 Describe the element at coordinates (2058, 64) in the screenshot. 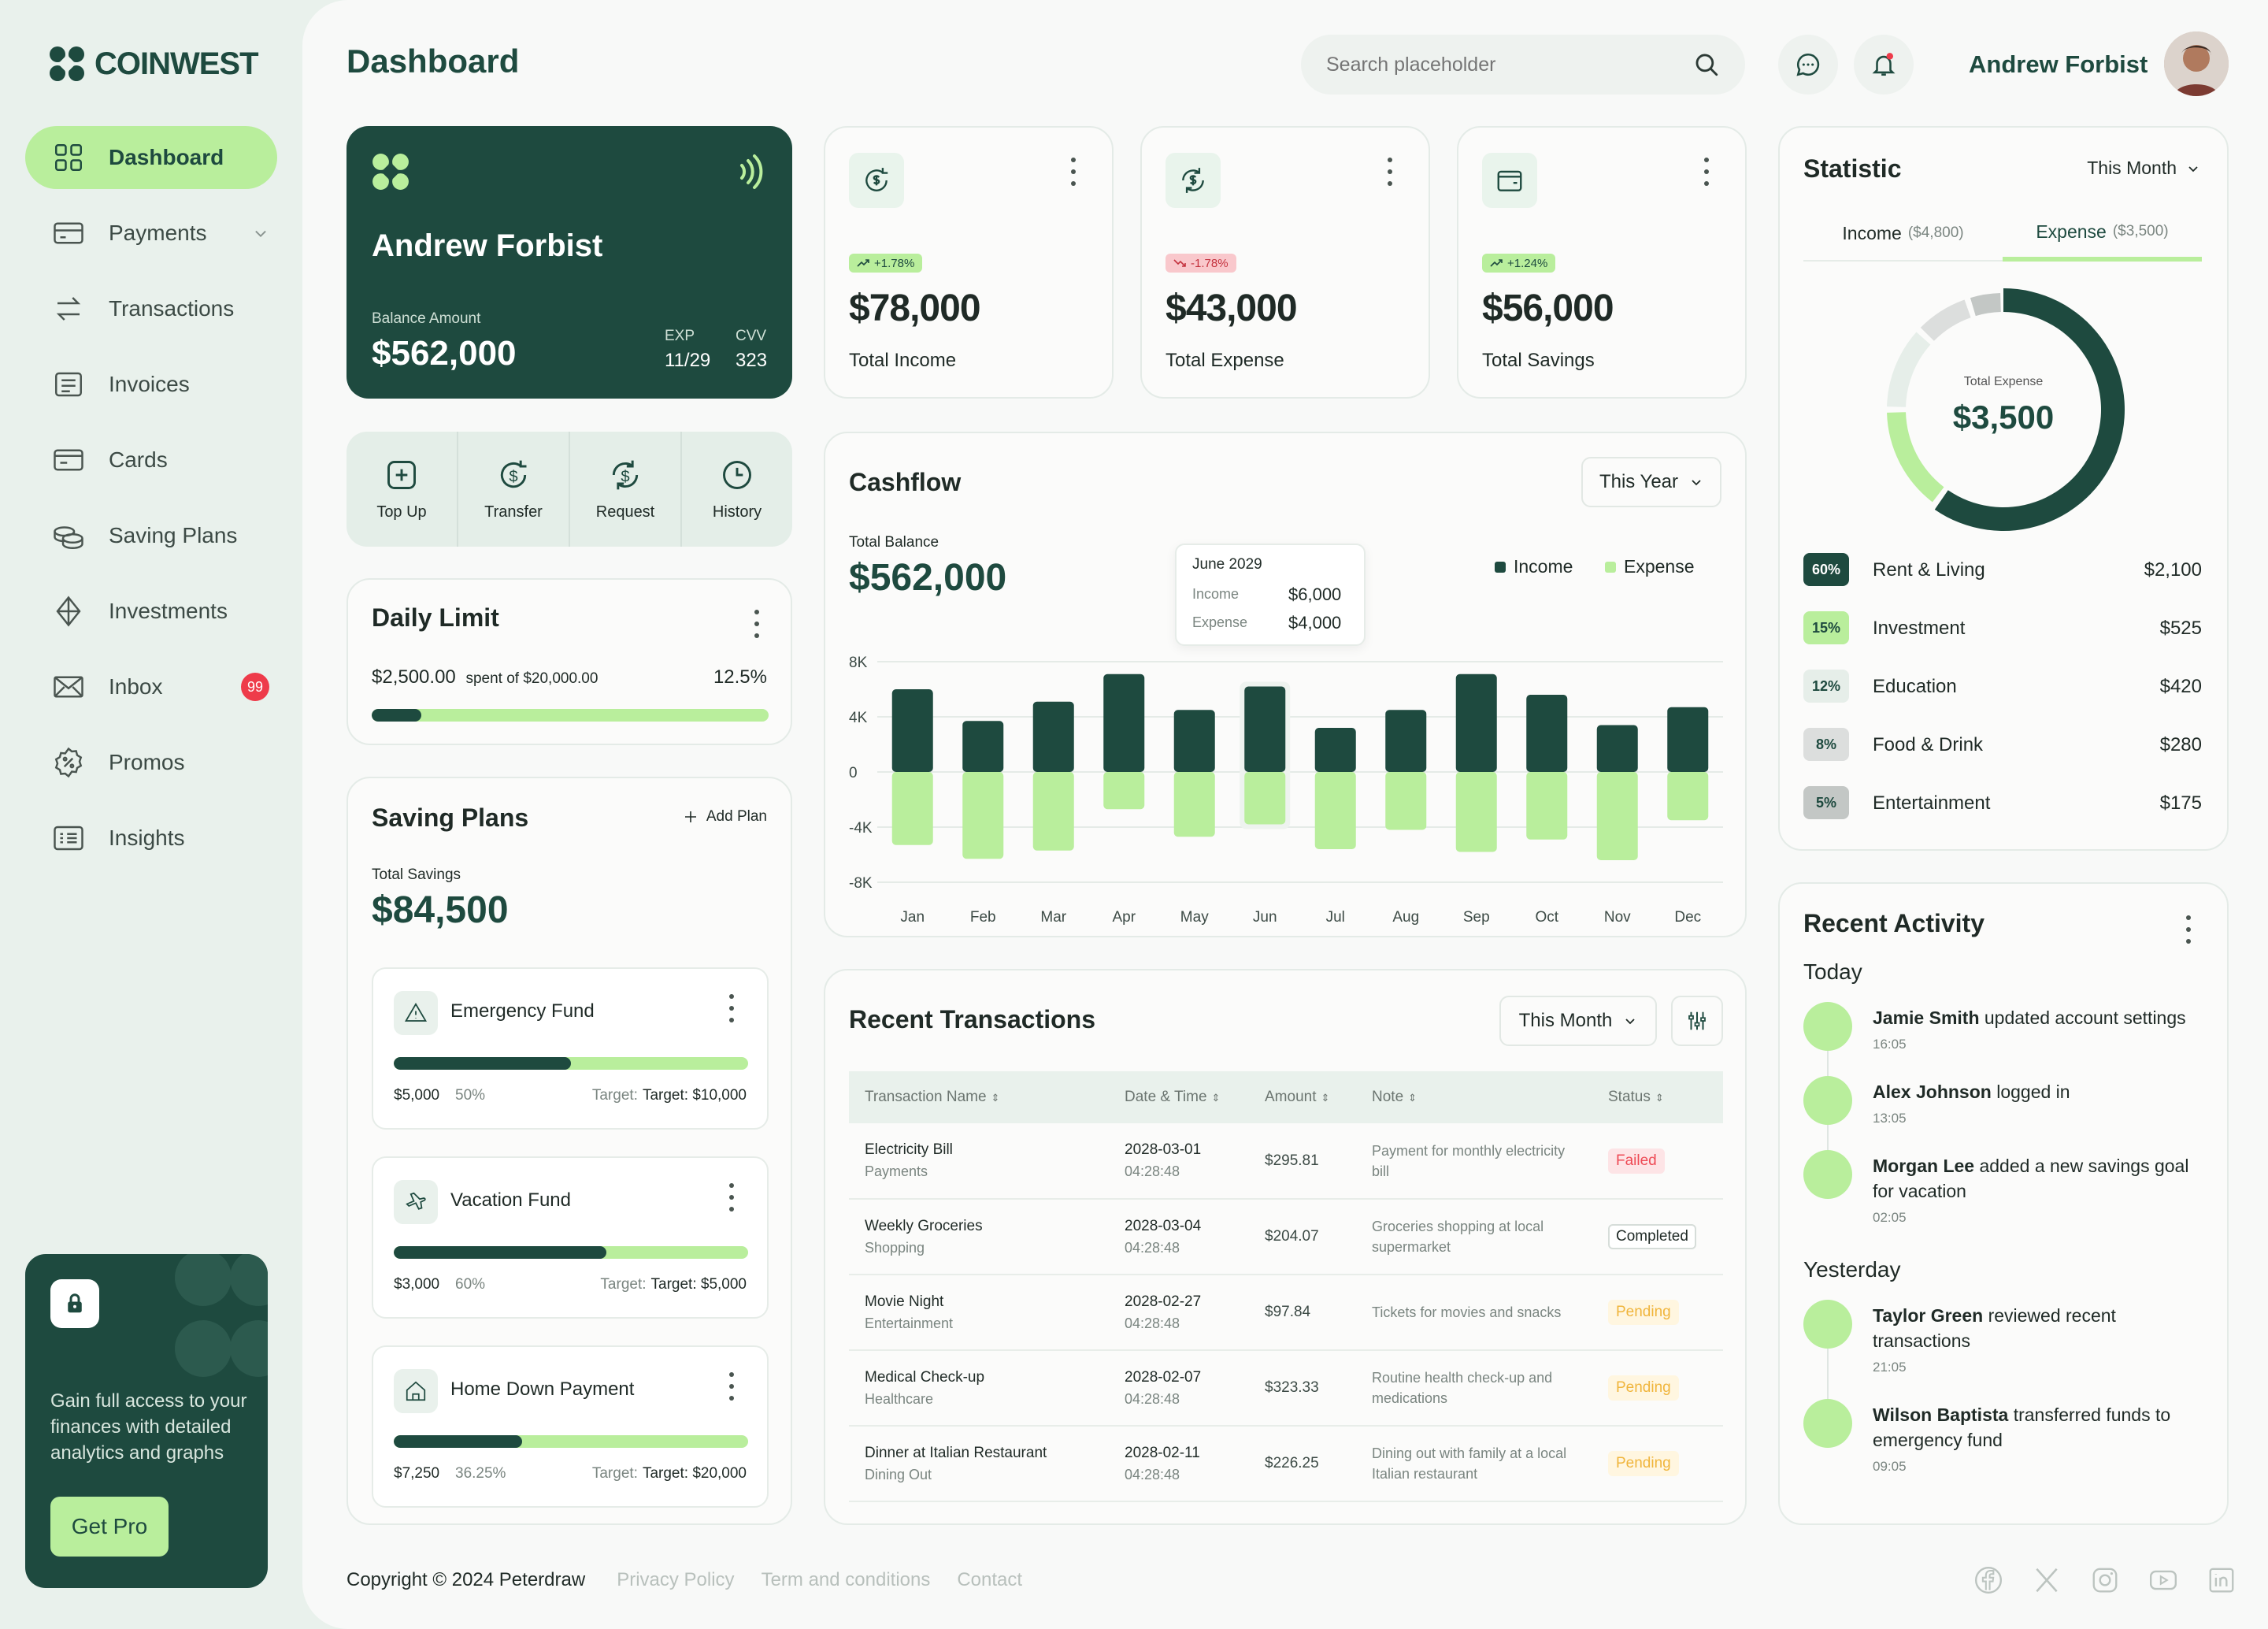

I see `user-name: Andrew Forbist` at that location.